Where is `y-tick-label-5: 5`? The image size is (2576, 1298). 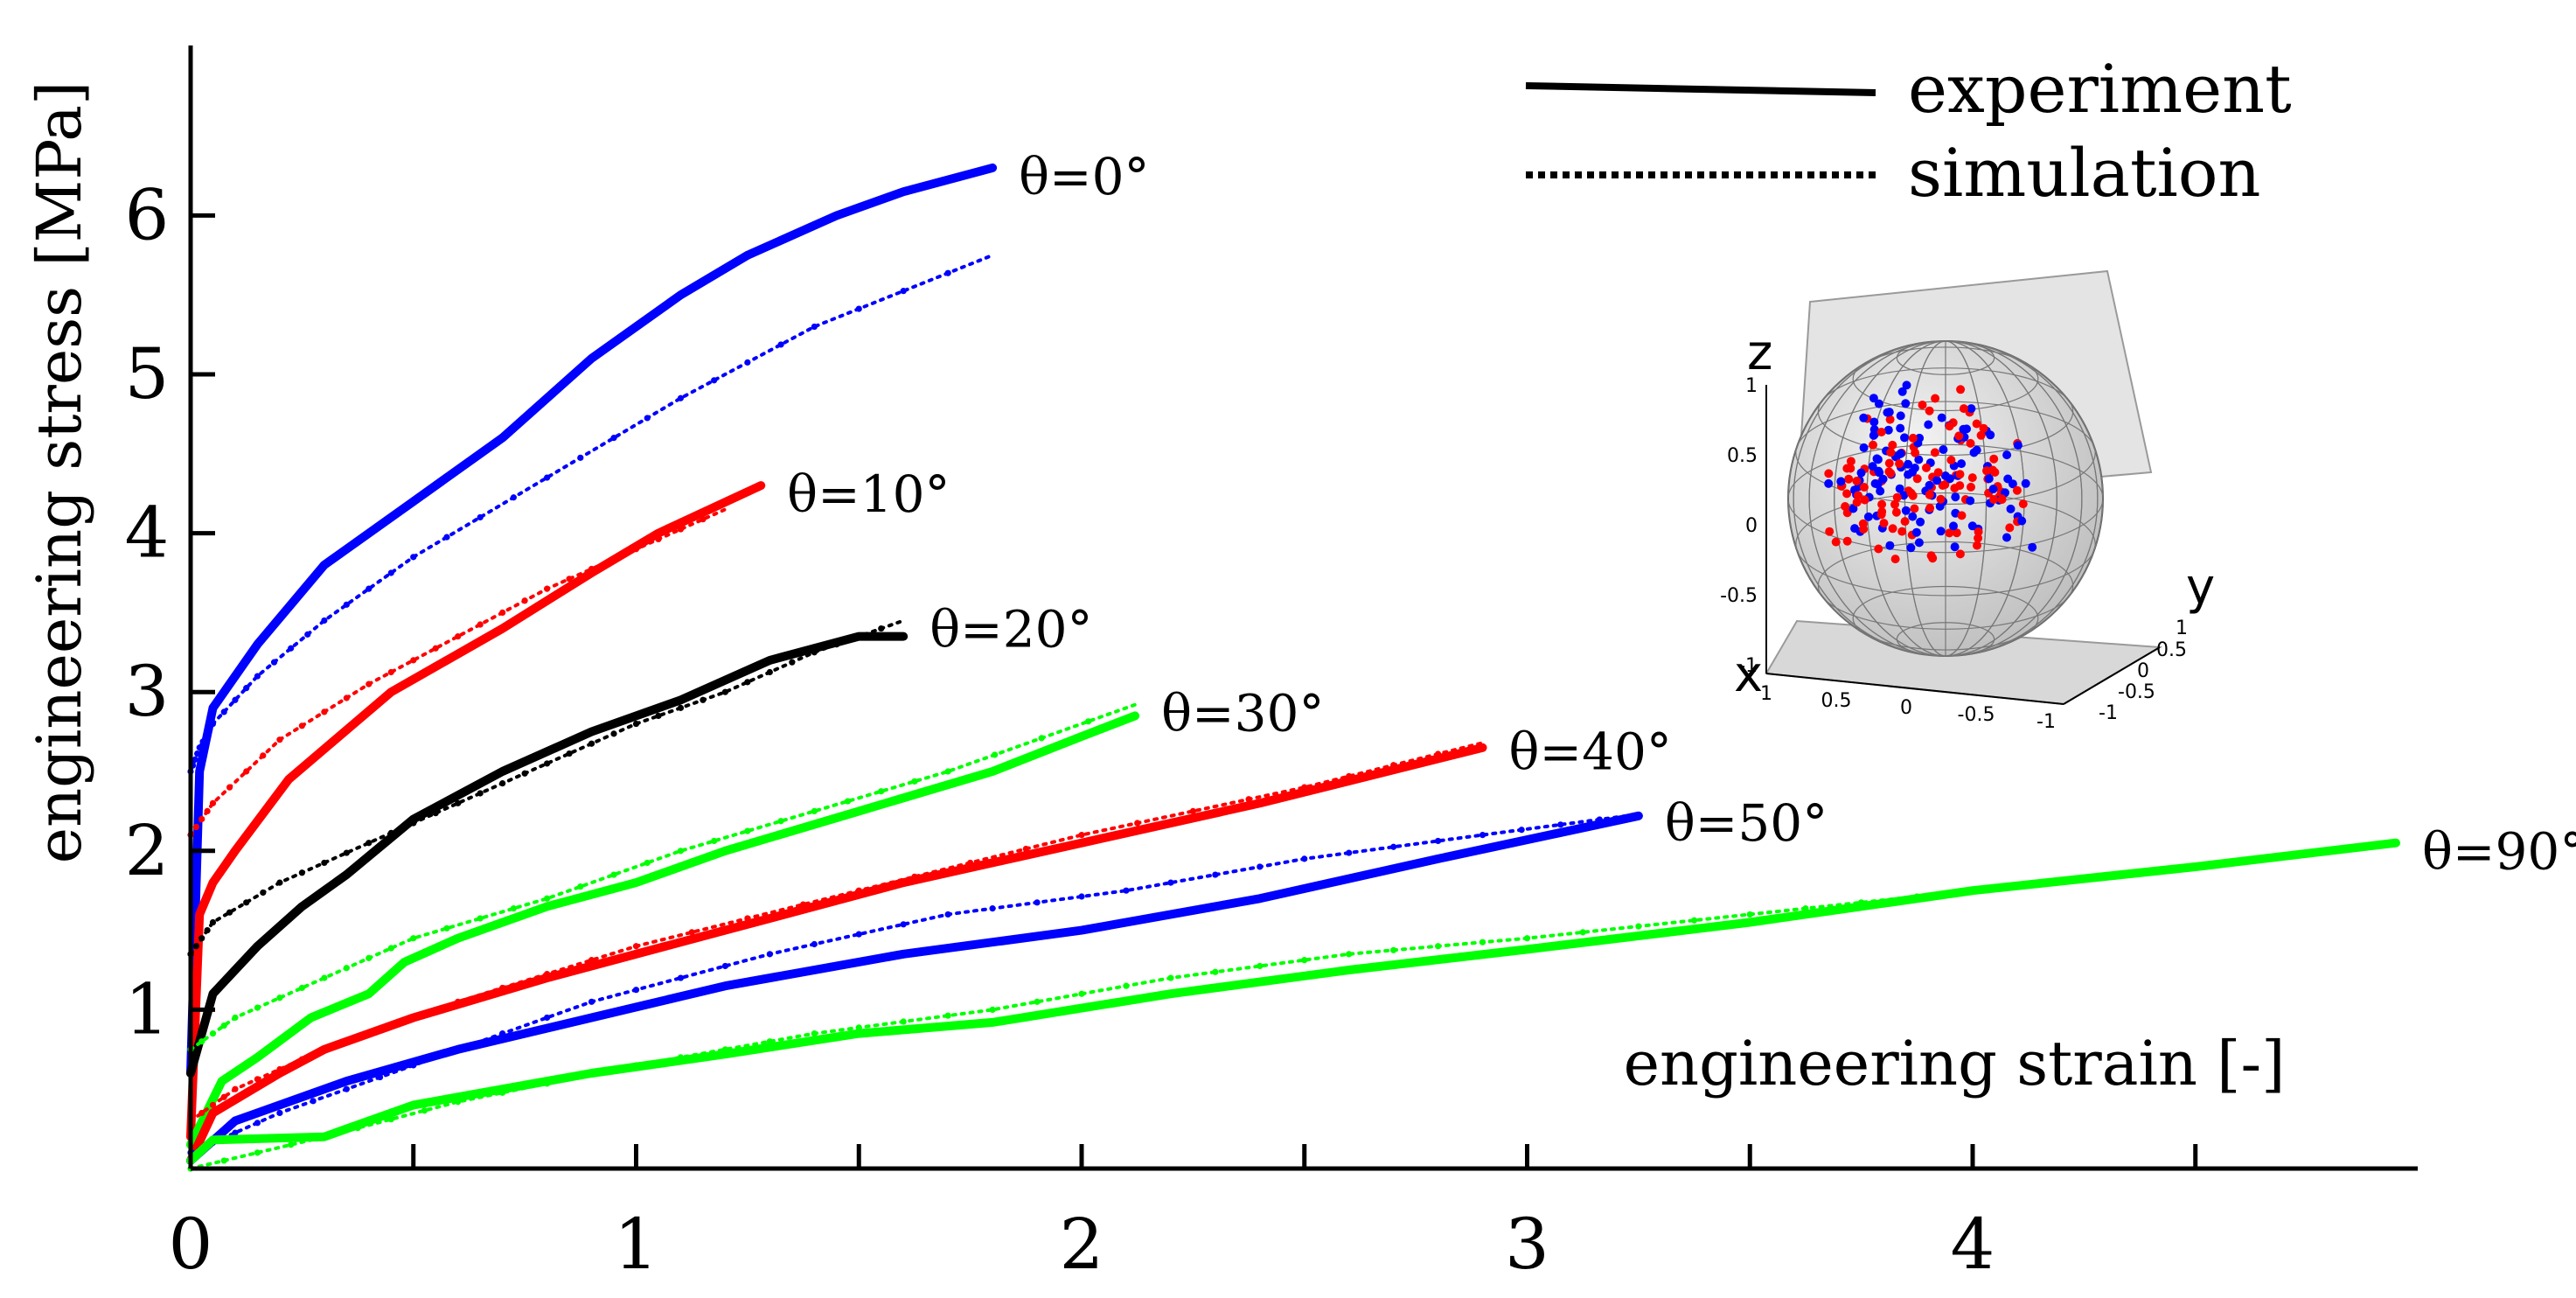
y-tick-label-5: 5 is located at coordinates (147, 374).